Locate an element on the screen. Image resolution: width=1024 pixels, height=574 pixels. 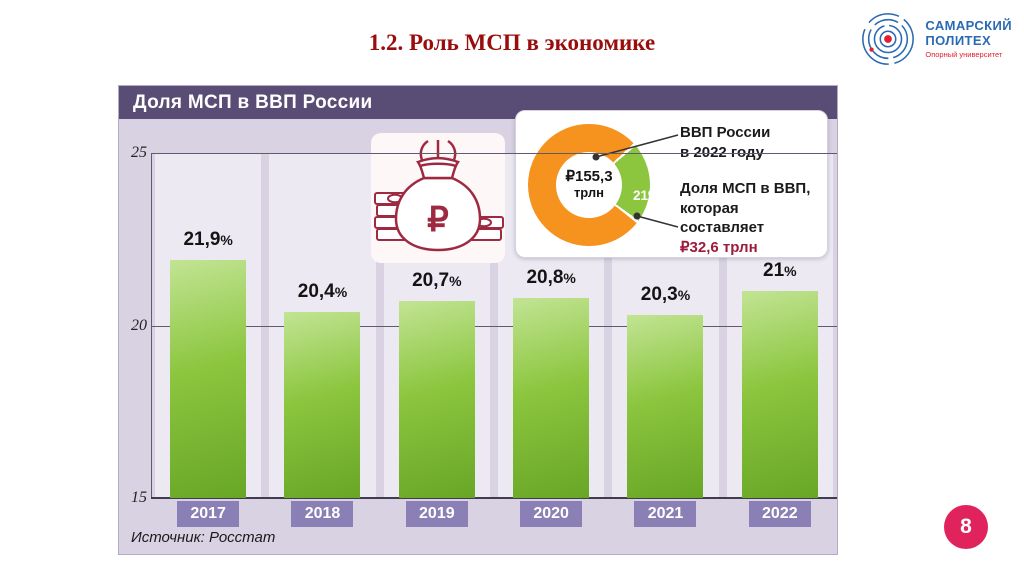
logo-name: САМАРСКИЙ ПОЛИТЕХ is located at coordinates (968, 33).